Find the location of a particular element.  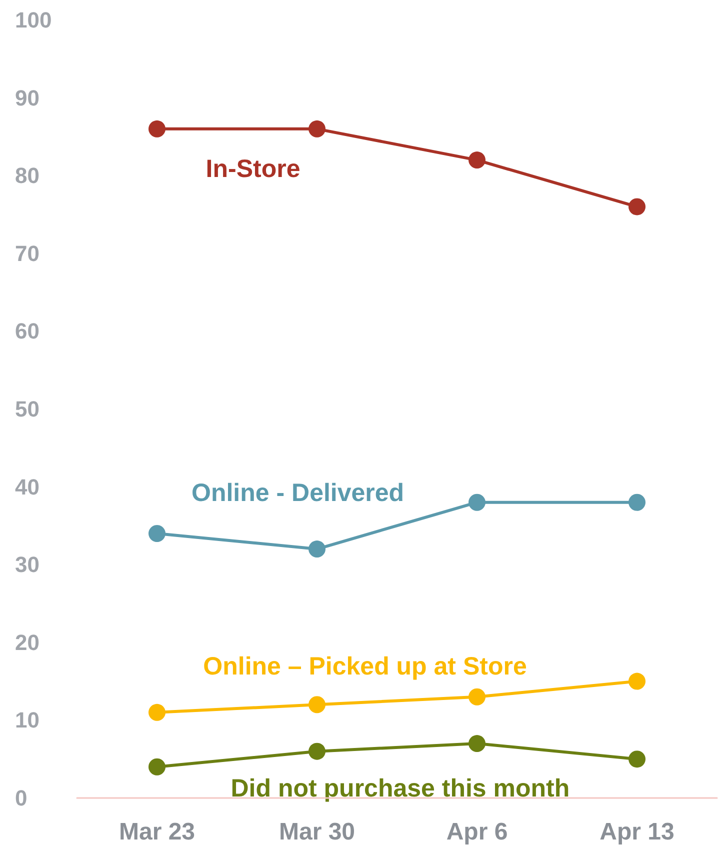

x-tick-label: Mar 23 is located at coordinates (157, 832).